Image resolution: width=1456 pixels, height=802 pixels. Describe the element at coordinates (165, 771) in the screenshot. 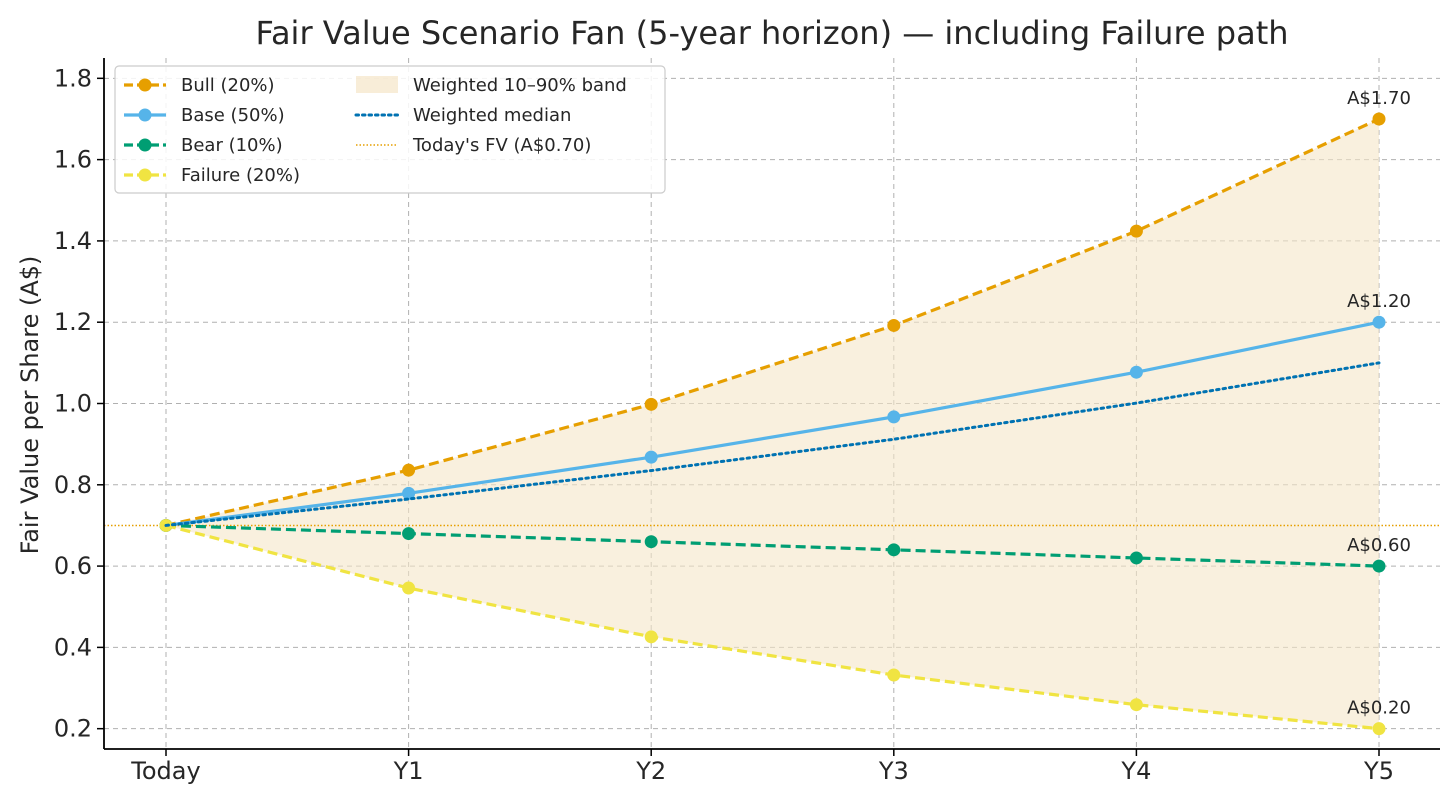

I see `x-tick-label: Today` at that location.